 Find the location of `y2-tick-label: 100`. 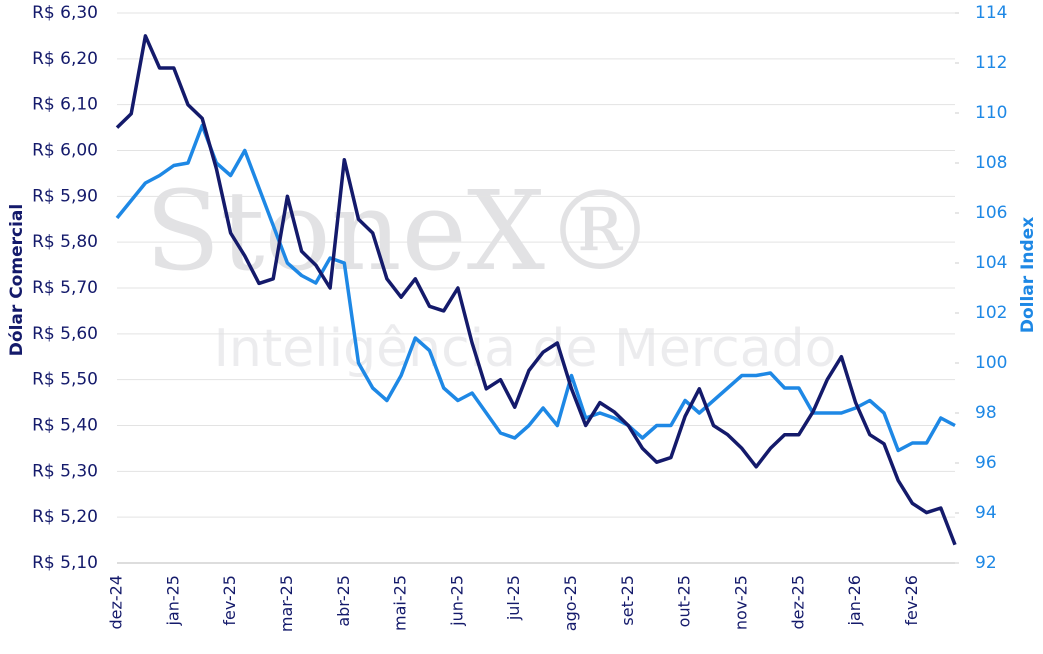

y2-tick-label: 100 is located at coordinates (991, 363).